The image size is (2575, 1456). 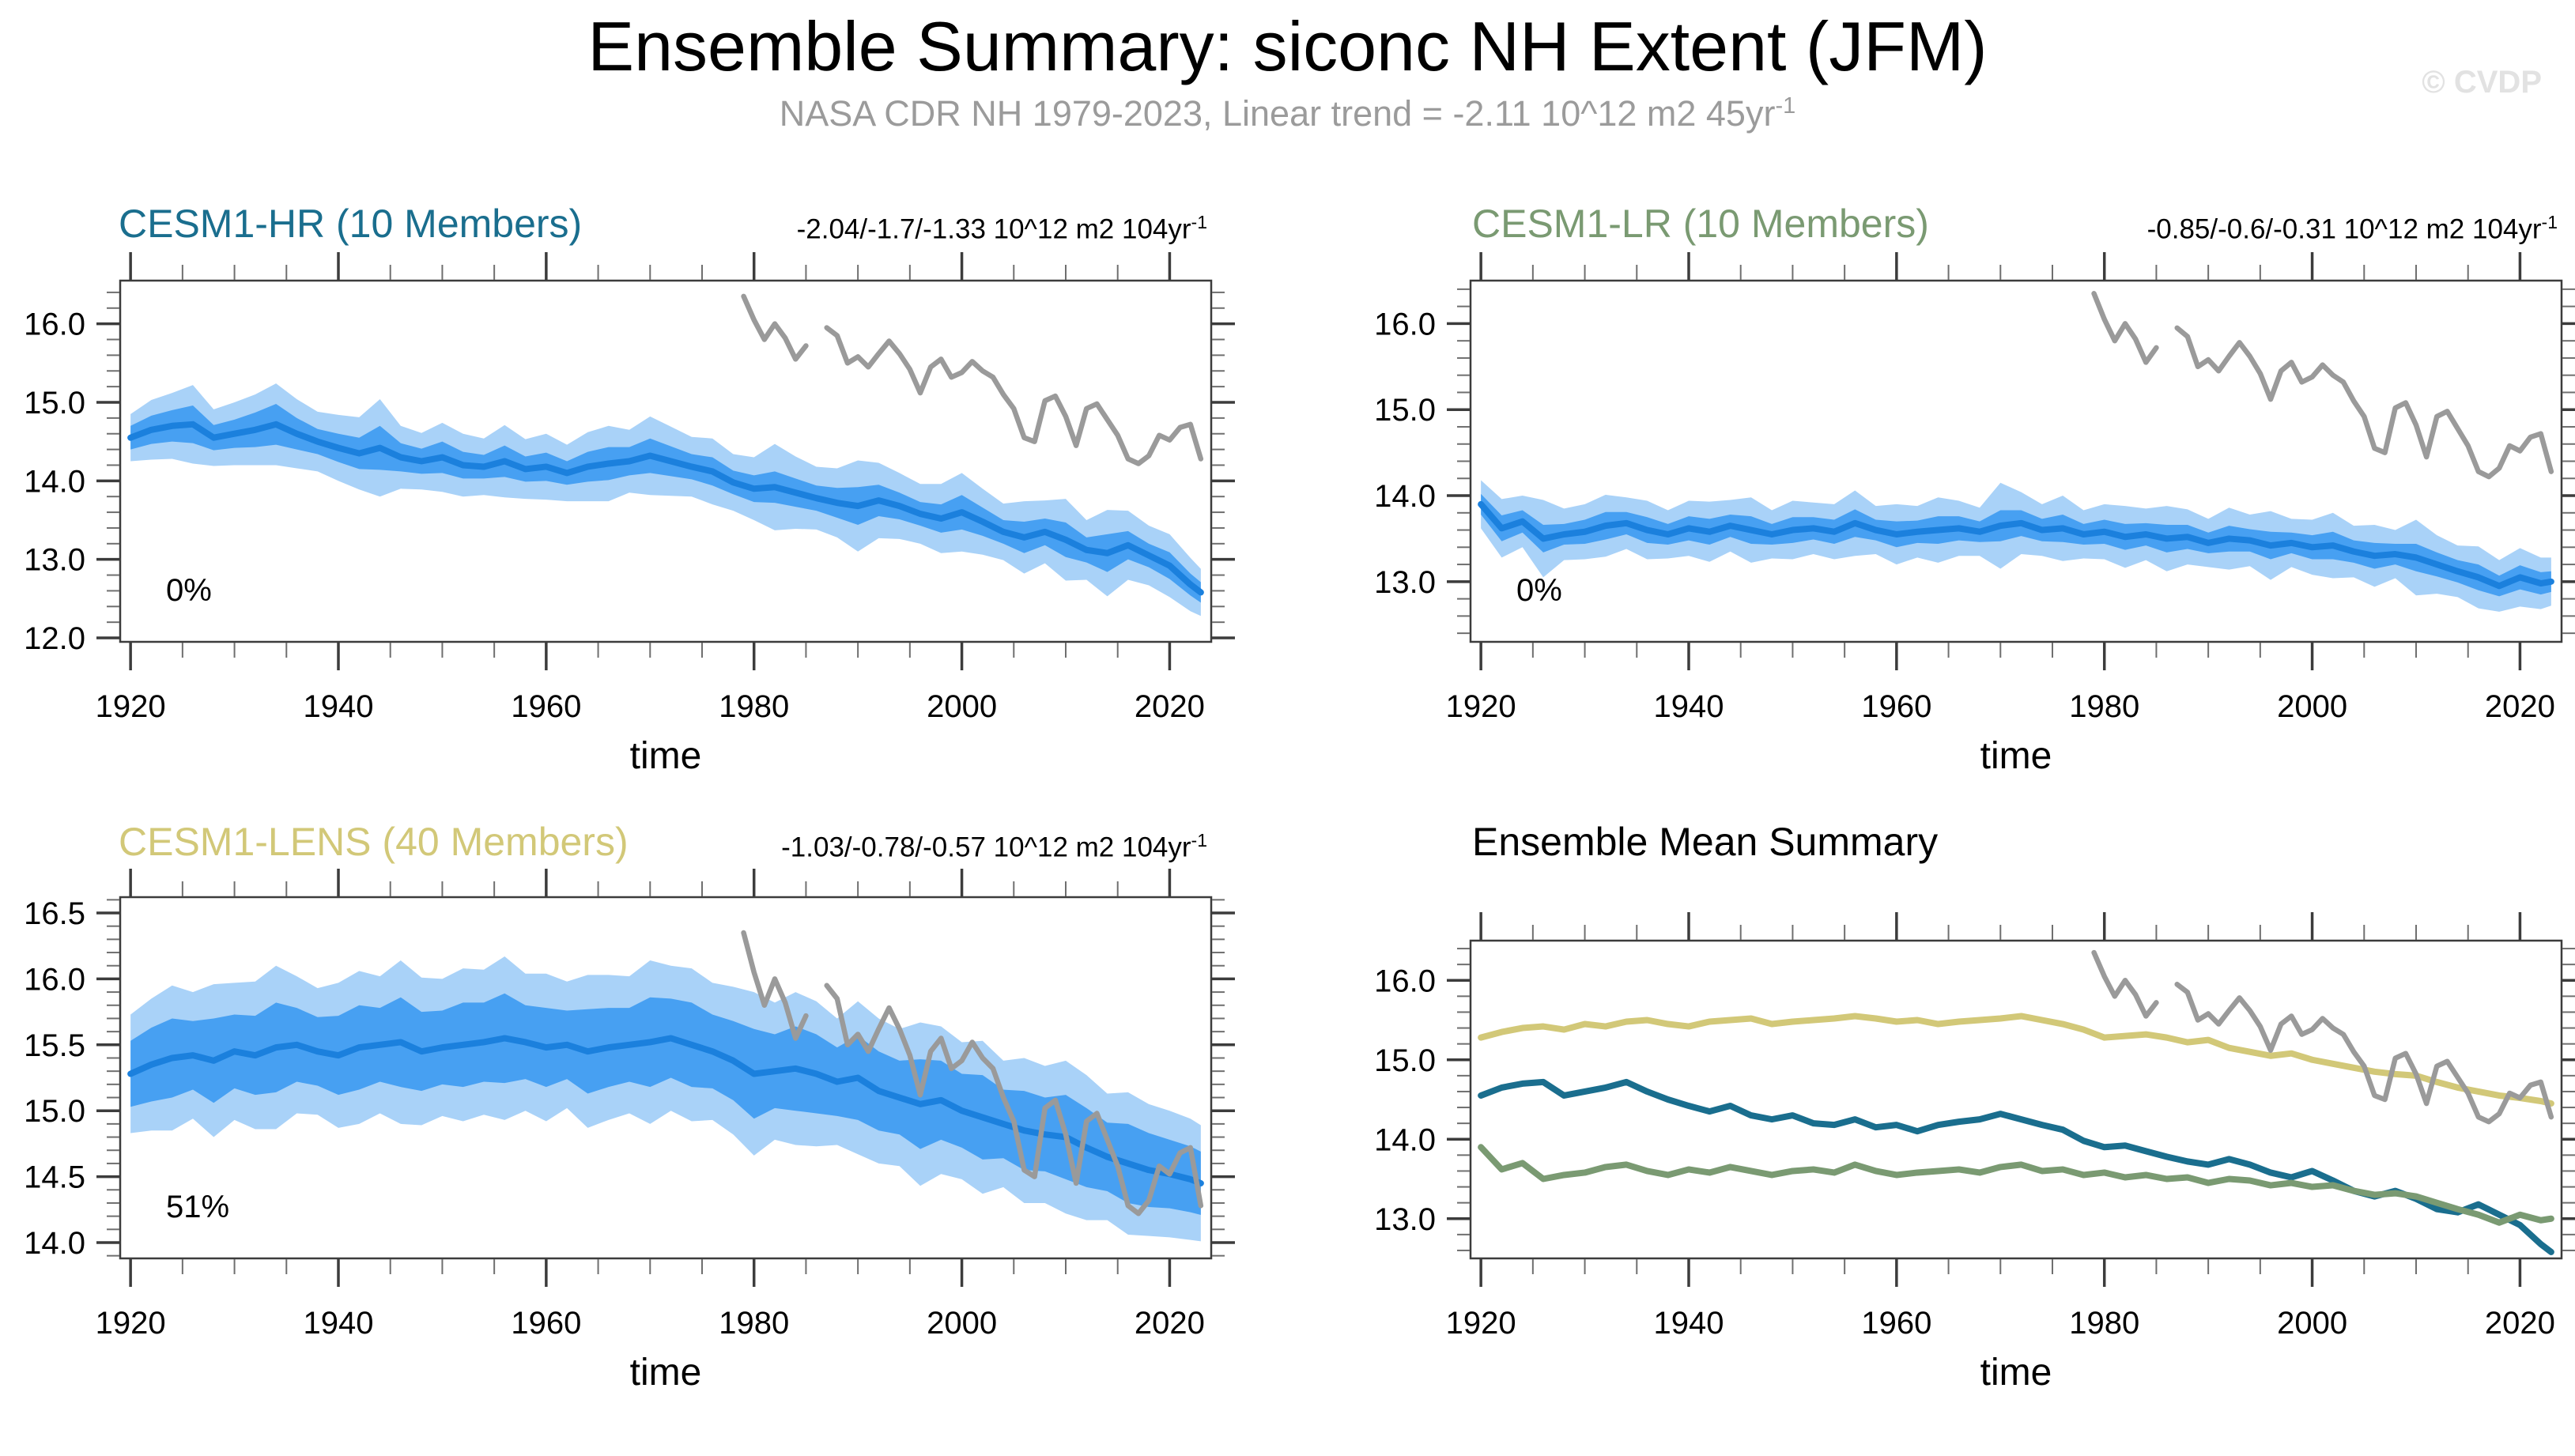 What do you see at coordinates (351, 224) in the screenshot?
I see `panel-title-cesm1-hr: CESM1-HR (10 Members)` at bounding box center [351, 224].